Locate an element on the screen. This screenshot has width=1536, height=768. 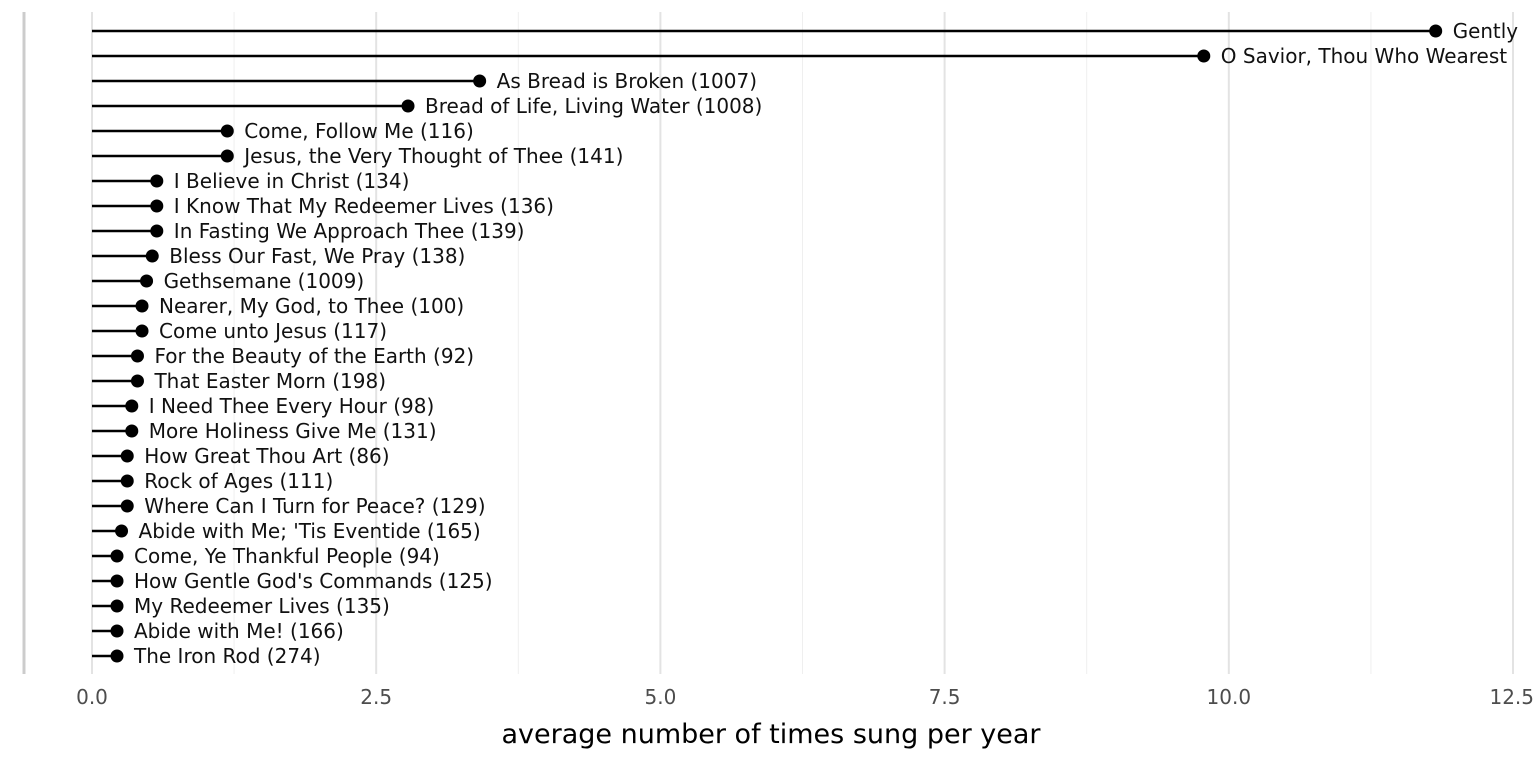
lollipop-item: Come, Ye Thankful People (94) is located at coordinates (266, 556).